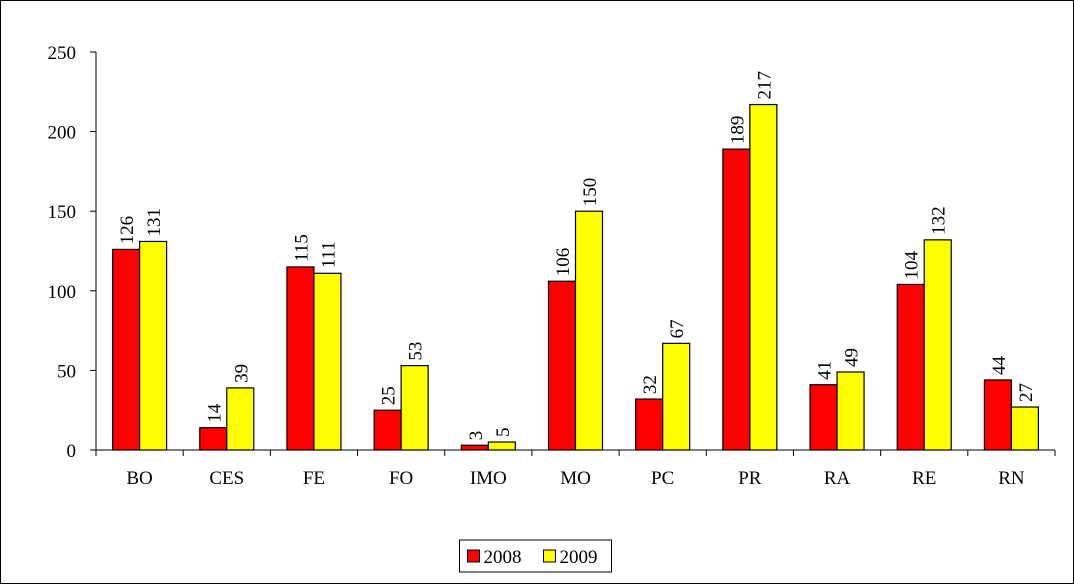 The width and height of the screenshot is (1075, 584). I want to click on x-tick-label: RE, so click(924, 478).